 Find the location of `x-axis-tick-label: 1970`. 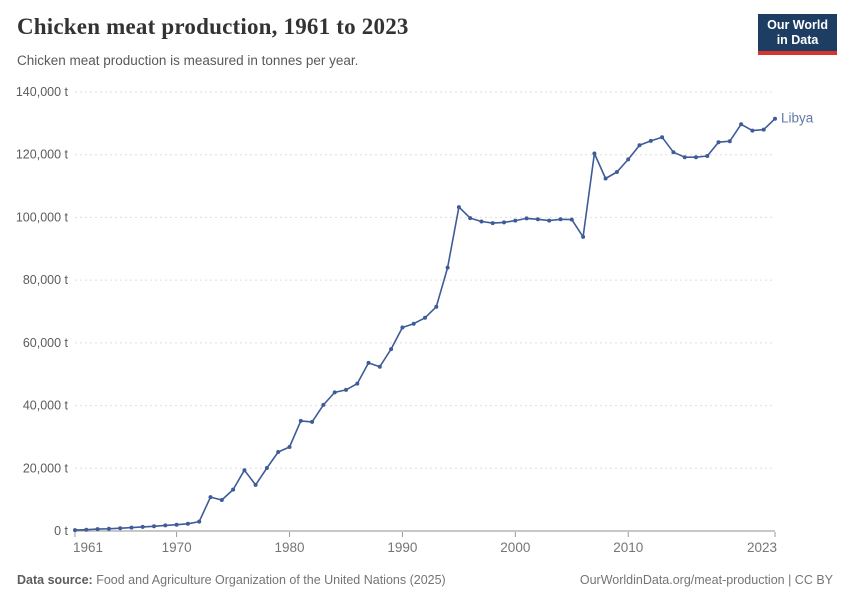

x-axis-tick-label: 1970 is located at coordinates (177, 547).